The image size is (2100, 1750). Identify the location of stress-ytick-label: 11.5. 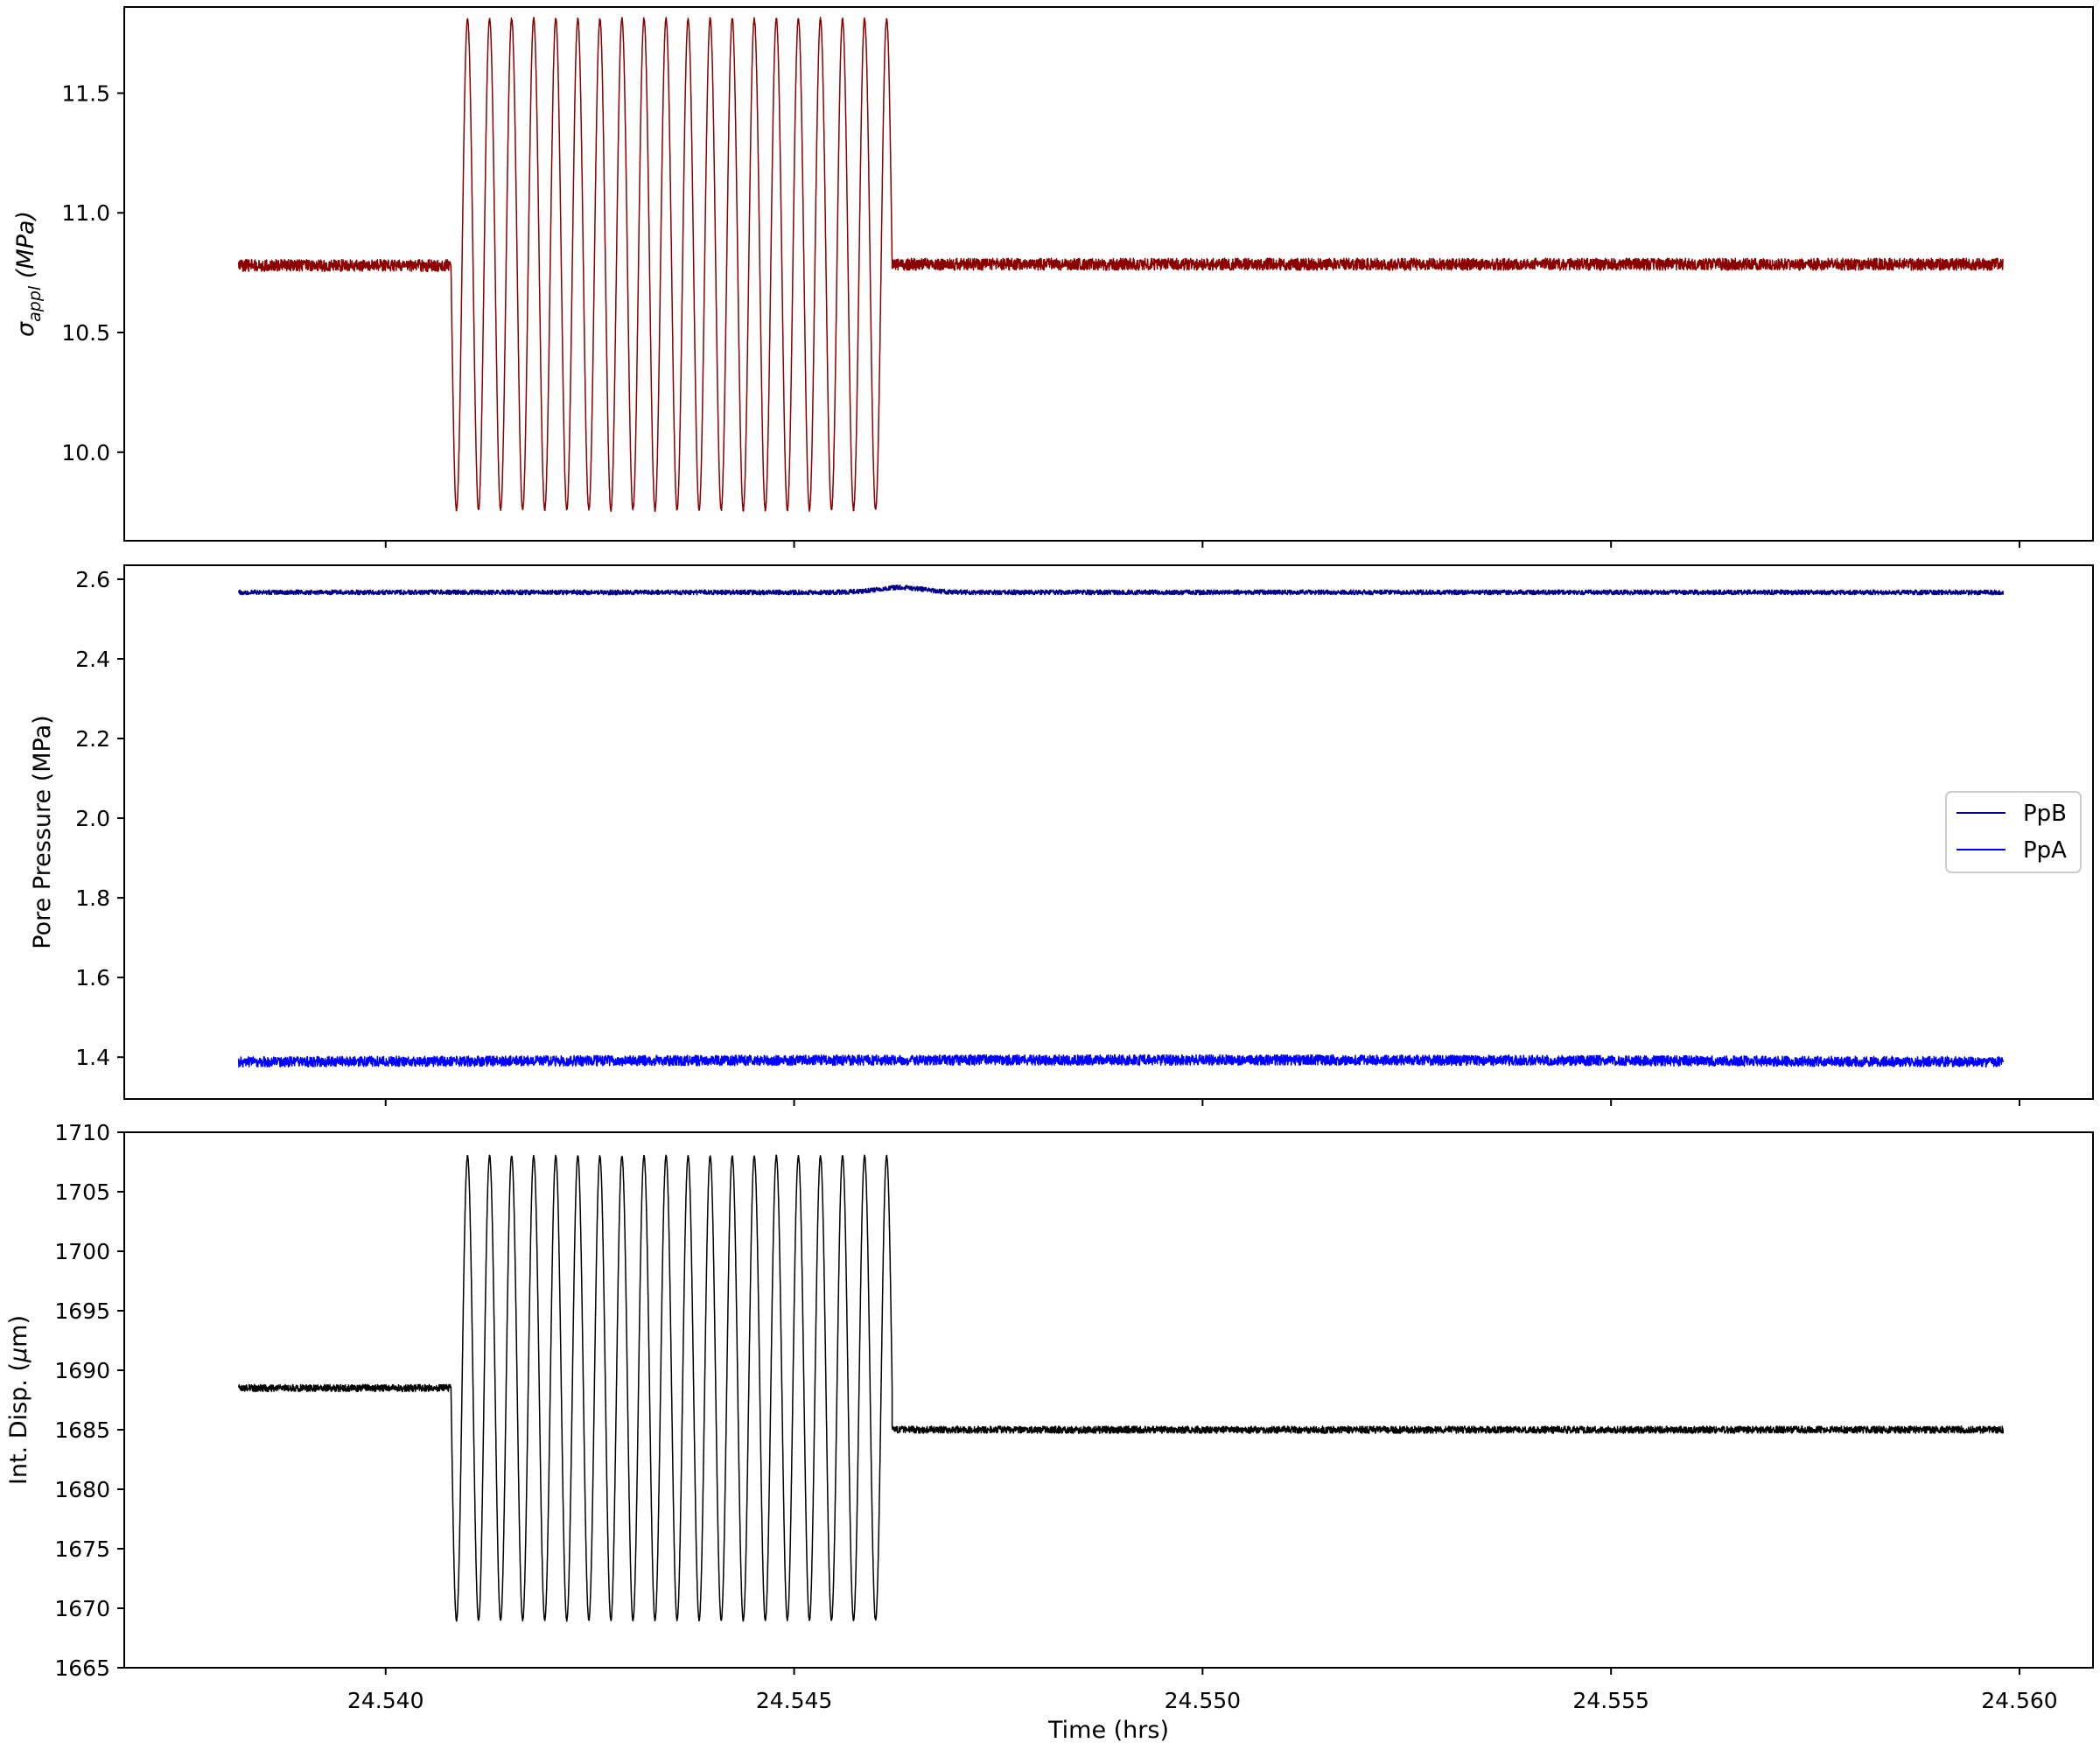
(85, 93).